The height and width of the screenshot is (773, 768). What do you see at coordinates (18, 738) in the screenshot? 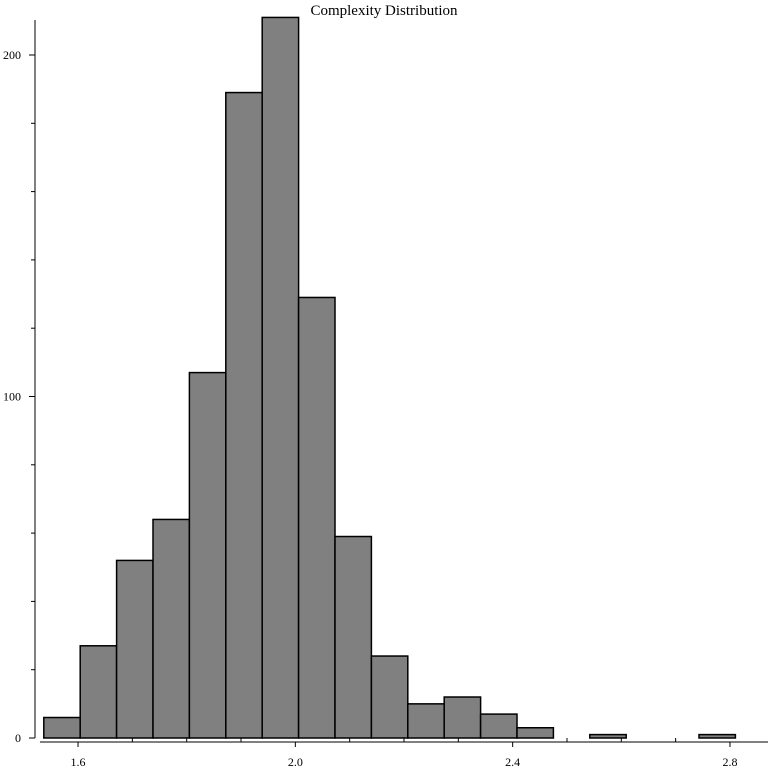
I see `y-tick-label: 0` at bounding box center [18, 738].